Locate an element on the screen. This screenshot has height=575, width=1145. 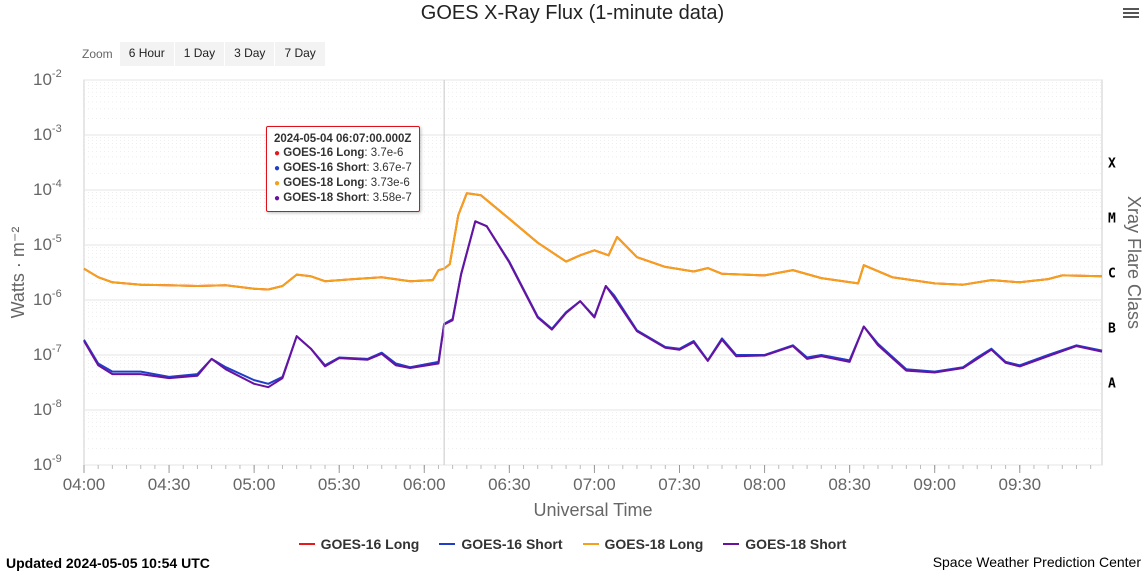
x-tick-label: 09:30 is located at coordinates (1019, 484).